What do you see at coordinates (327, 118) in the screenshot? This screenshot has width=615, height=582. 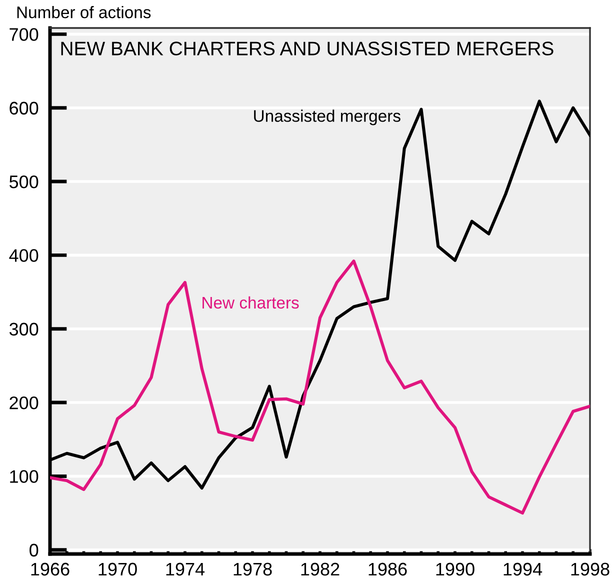 I see `series-label: Unassisted mergers` at bounding box center [327, 118].